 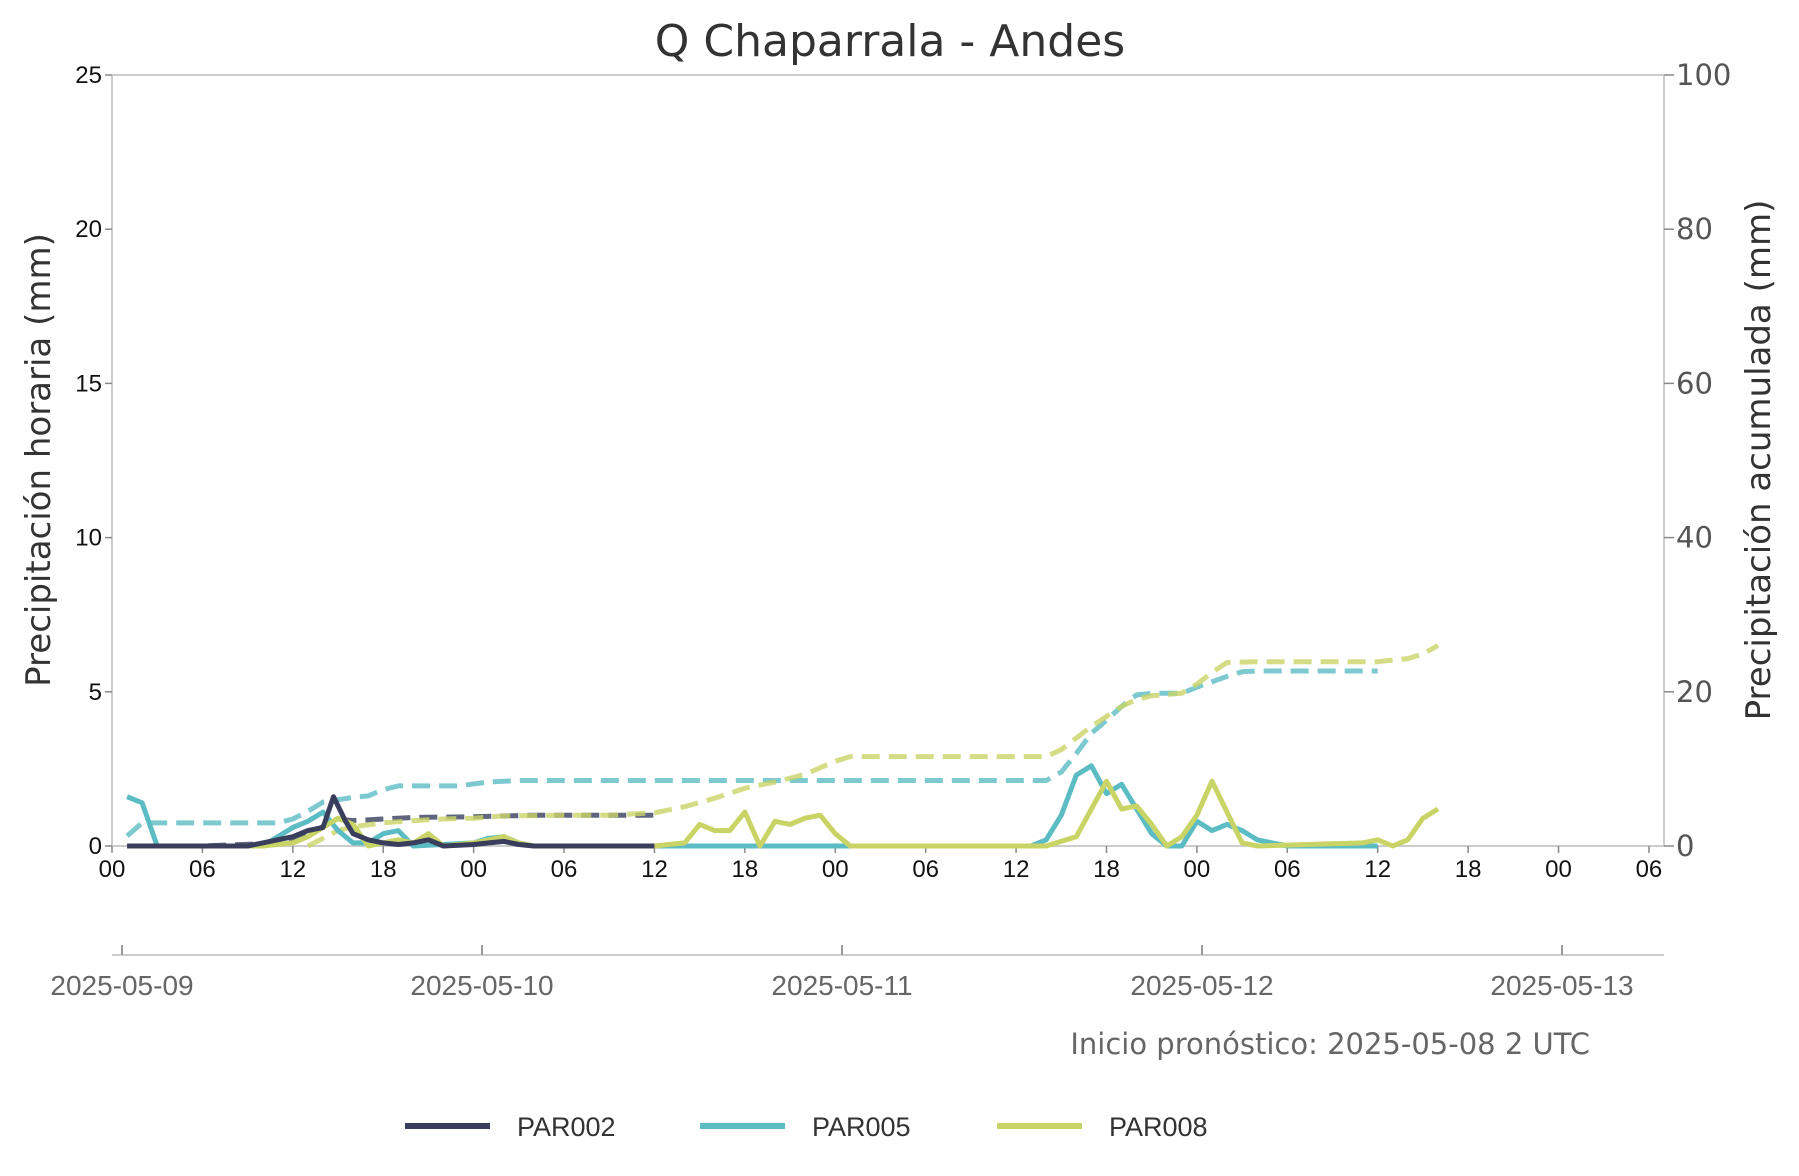 I want to click on series-layer, so click(x=782, y=746).